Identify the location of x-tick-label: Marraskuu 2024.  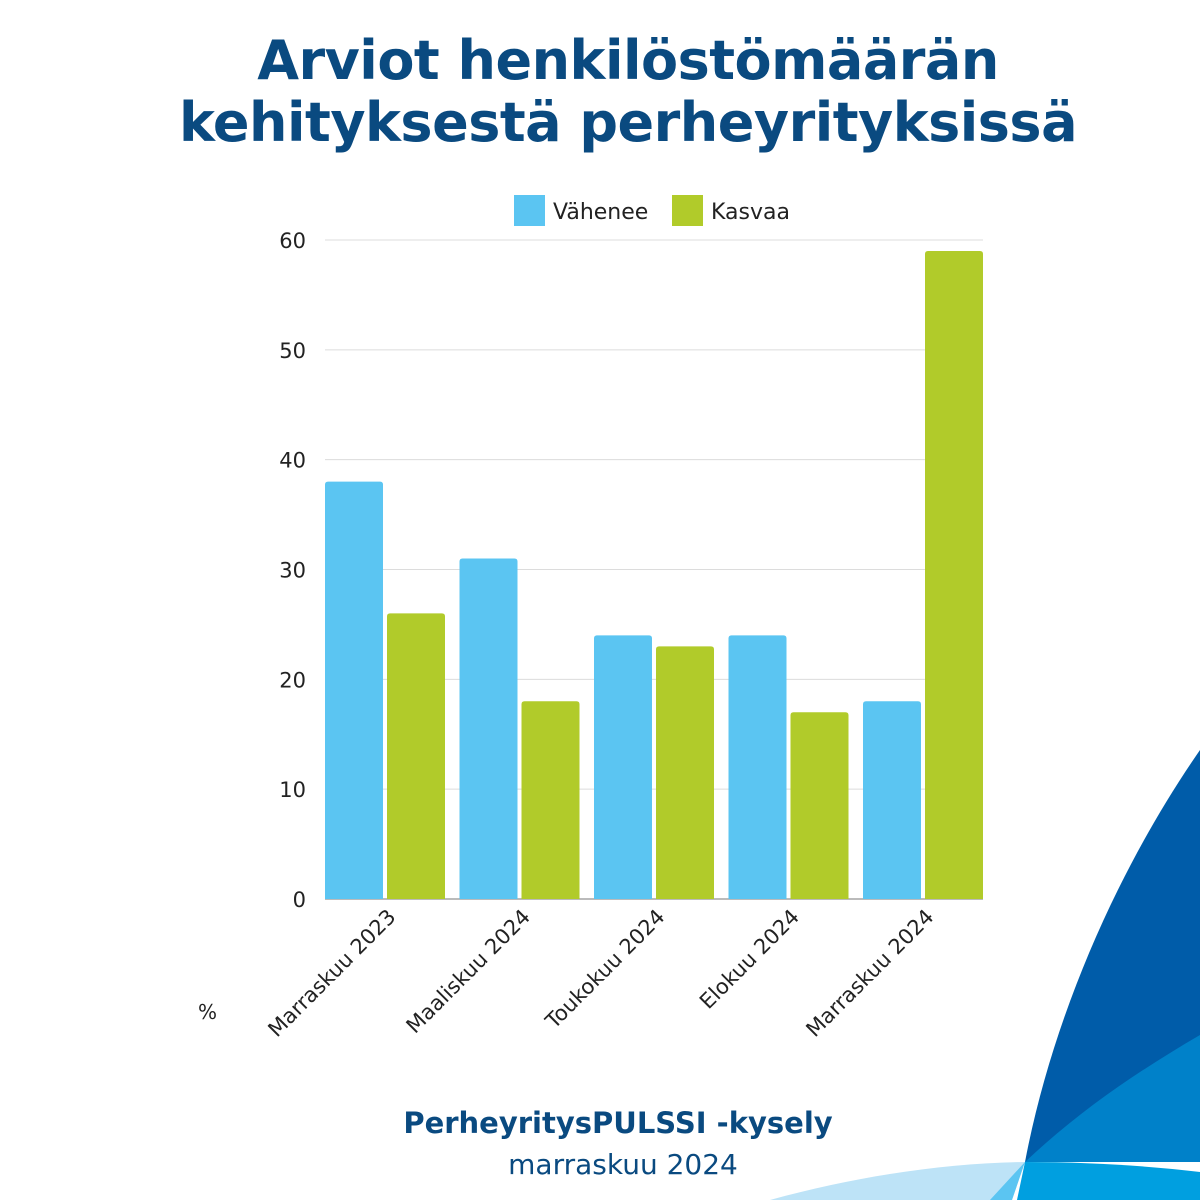
(869, 973).